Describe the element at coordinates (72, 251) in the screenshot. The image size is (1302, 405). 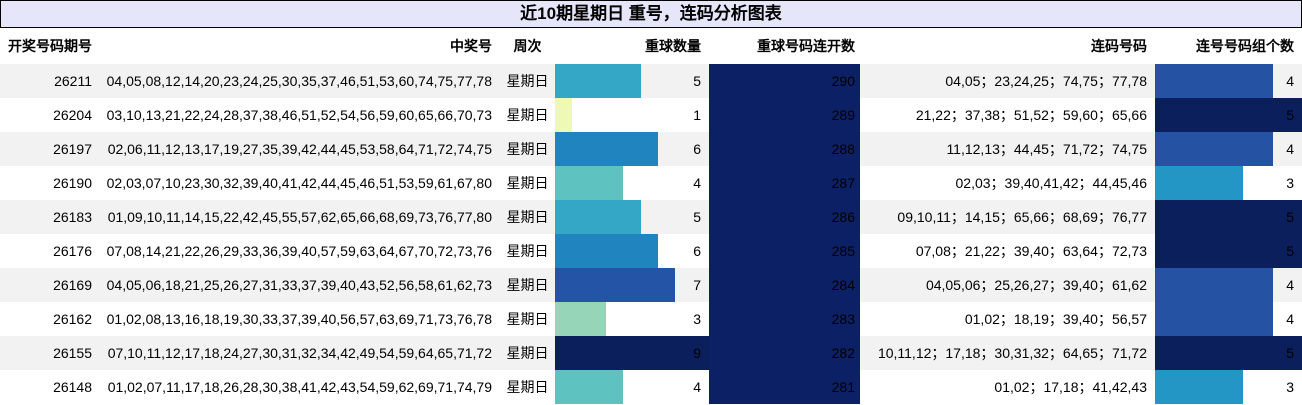
I see `issue-cell: 26176` at that location.